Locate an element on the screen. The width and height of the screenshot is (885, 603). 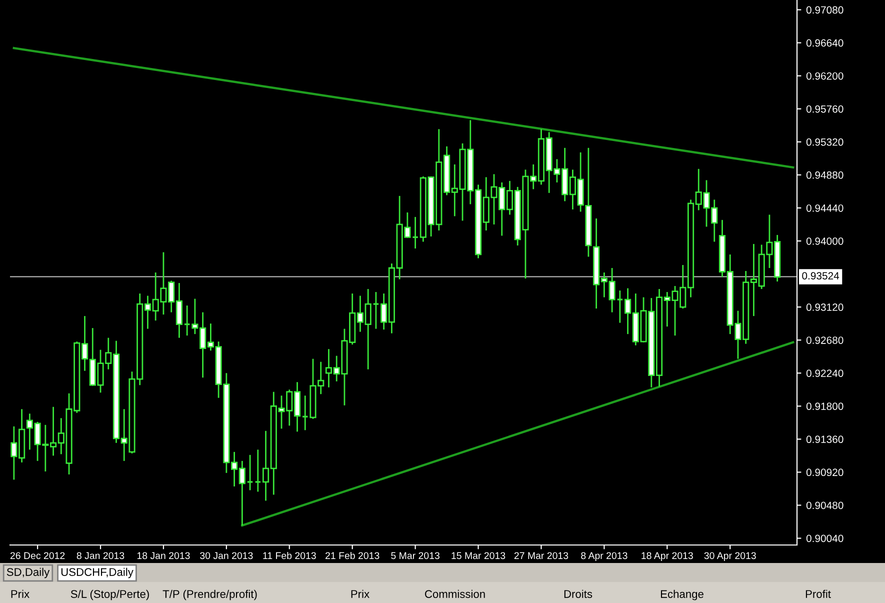
x-tick-label: 8 Jan 2013 is located at coordinates (100, 556).